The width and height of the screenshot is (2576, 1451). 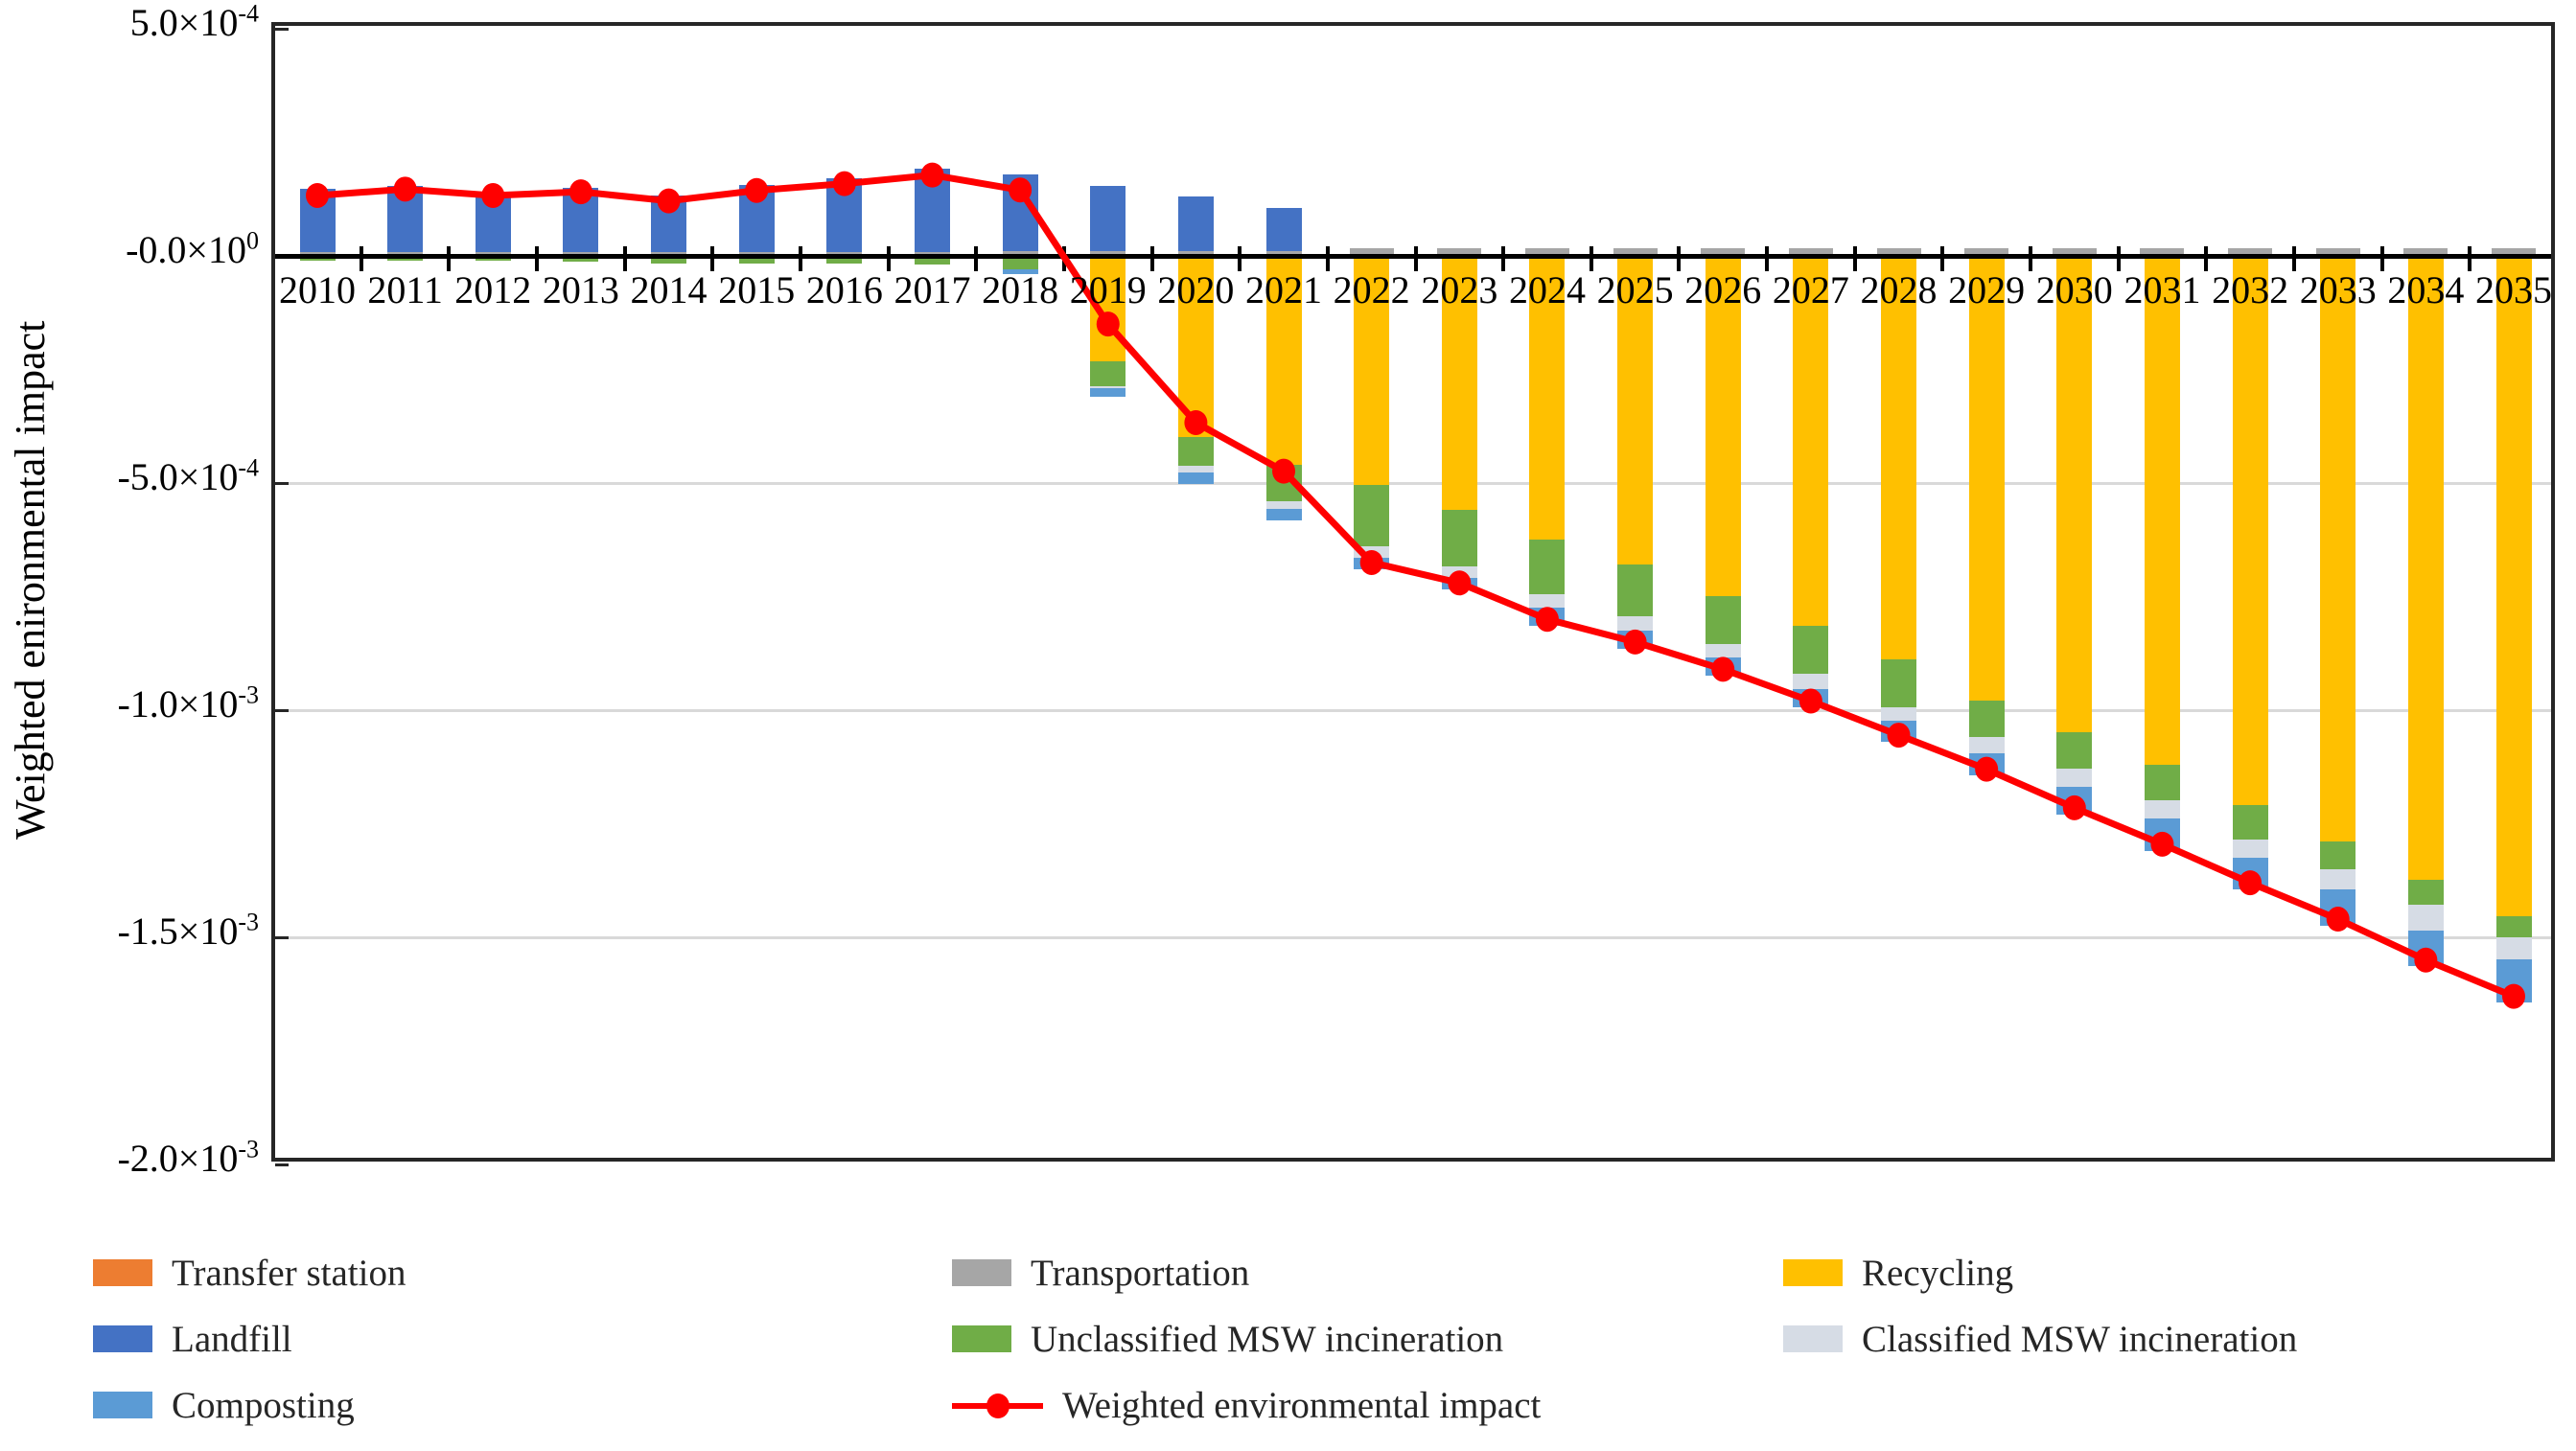 What do you see at coordinates (757, 261) in the screenshot?
I see `bar-segment-unclassified-msw-incineration-2015` at bounding box center [757, 261].